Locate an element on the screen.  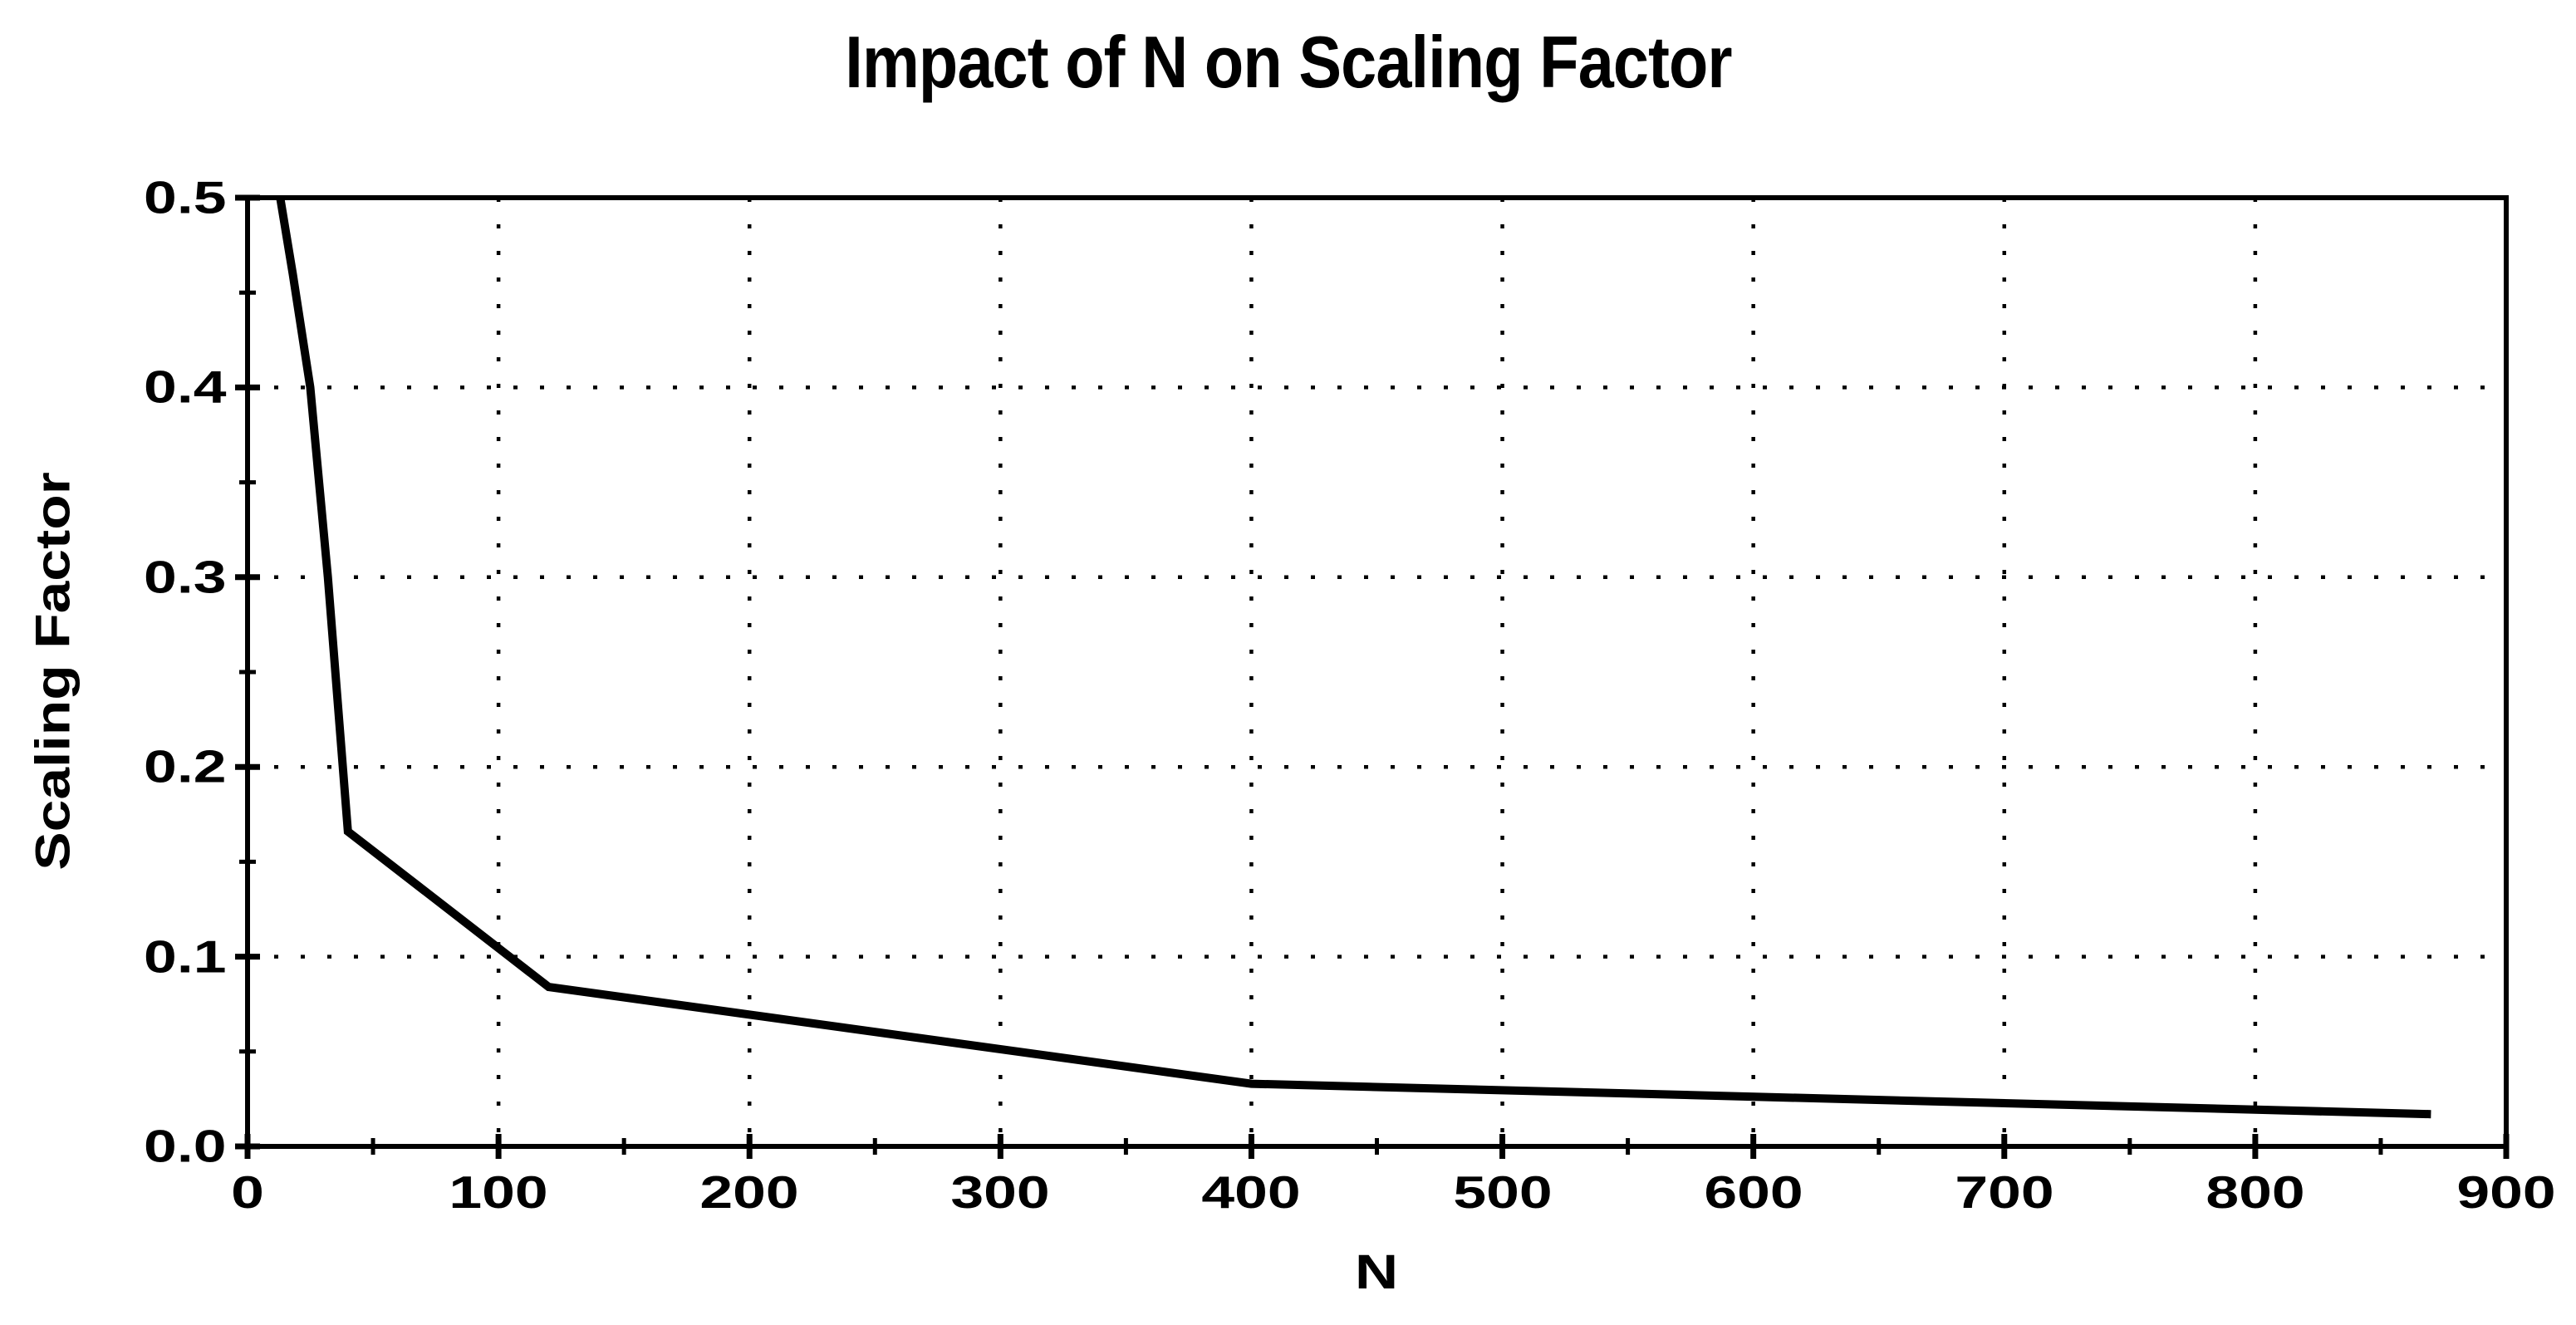
x-tick-label: 700 is located at coordinates (2004, 1192).